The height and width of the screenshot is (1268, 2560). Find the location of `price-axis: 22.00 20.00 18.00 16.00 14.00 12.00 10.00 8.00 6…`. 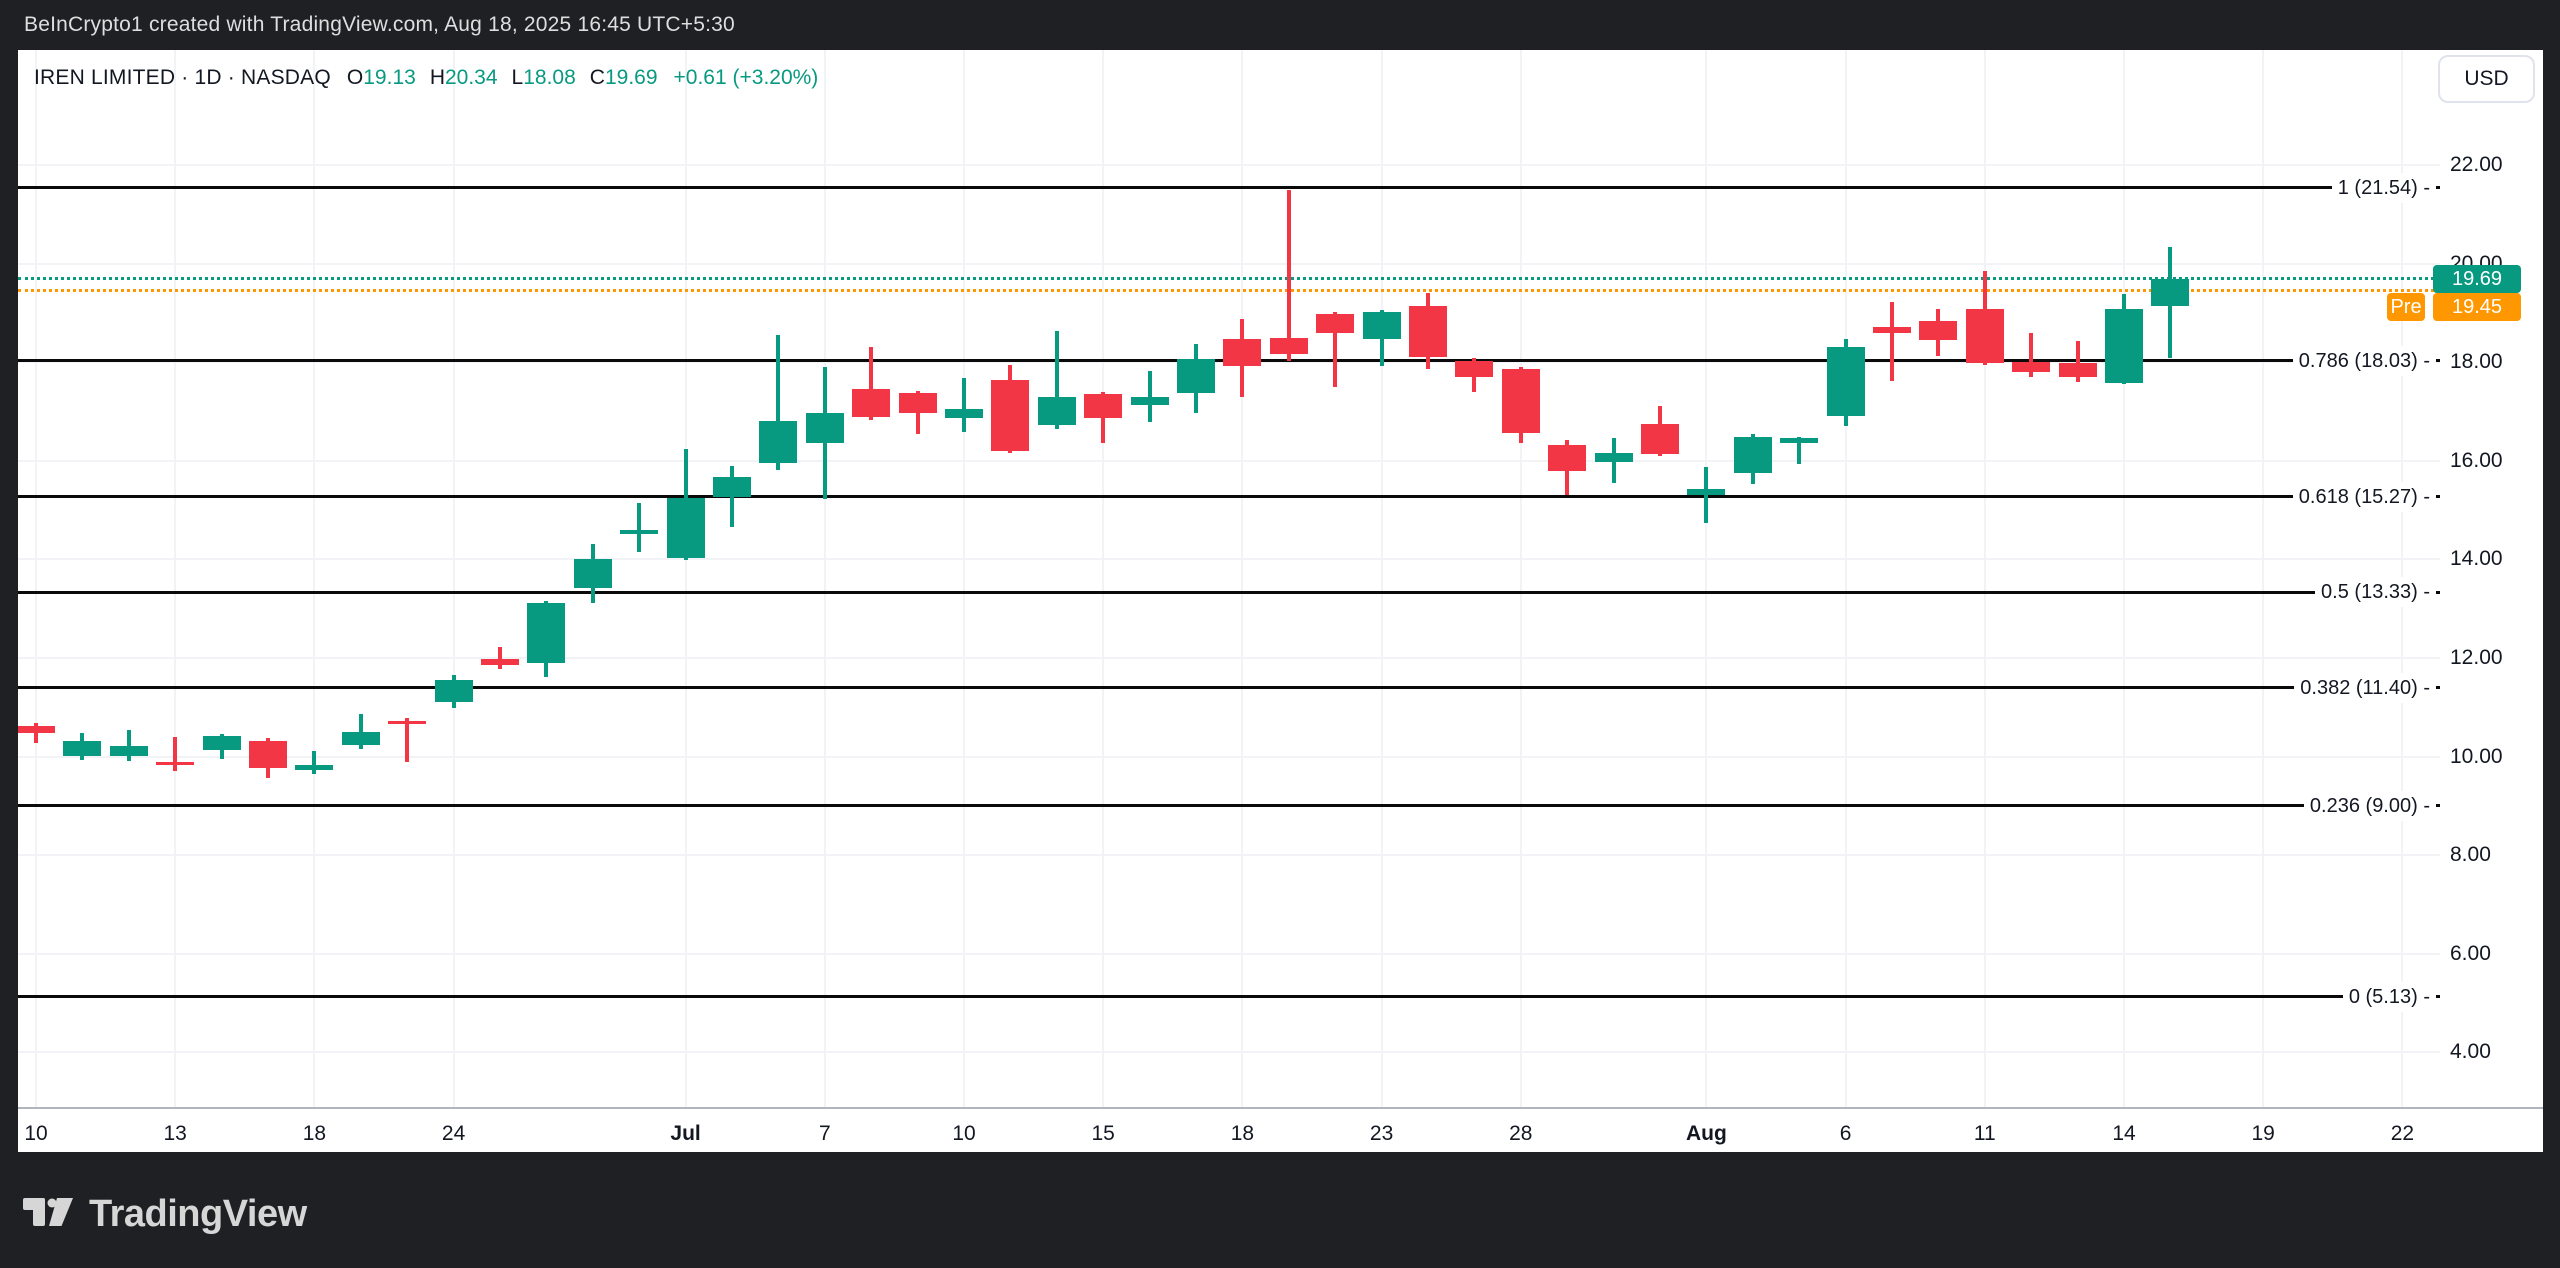

price-axis: 22.00 20.00 18.00 16.00 14.00 12.00 10.00 8.00 6… is located at coordinates (2491, 578).